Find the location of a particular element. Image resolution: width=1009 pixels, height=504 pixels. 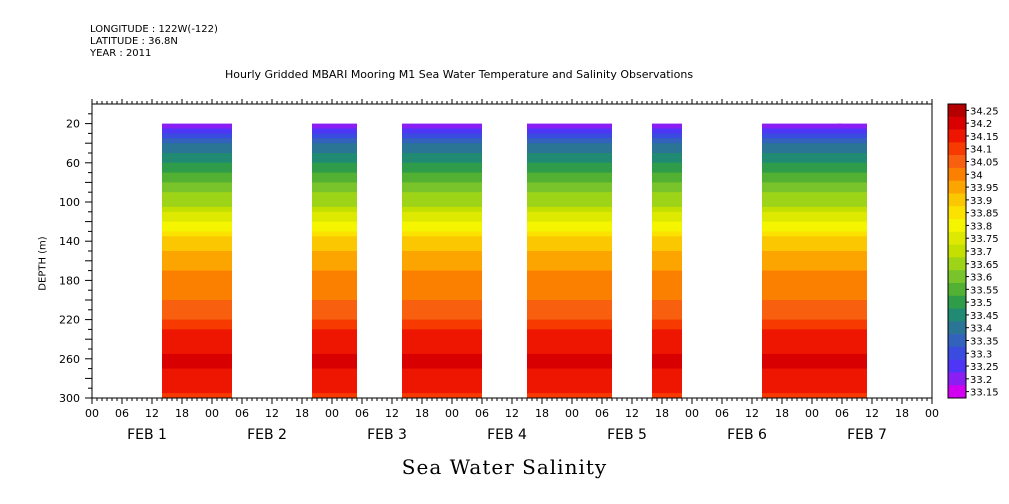

x-tick-label: 12 is located at coordinates (272, 413).